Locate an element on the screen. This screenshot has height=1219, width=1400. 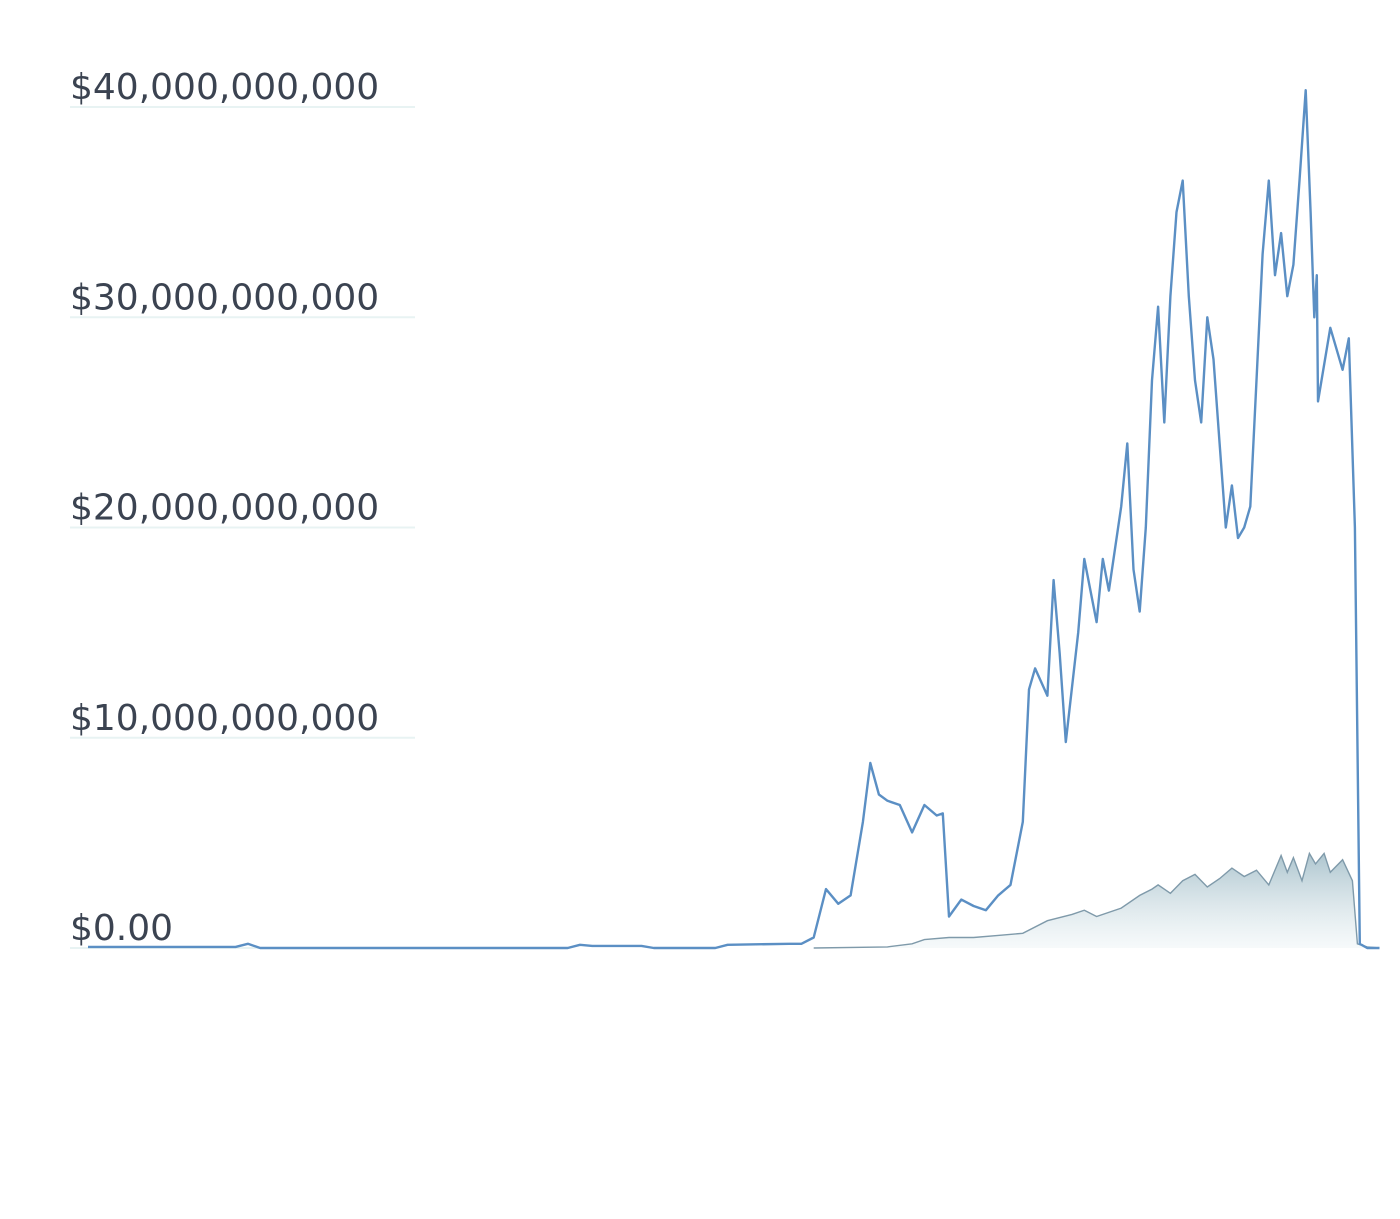
series-area-fill is located at coordinates (1096, 900).